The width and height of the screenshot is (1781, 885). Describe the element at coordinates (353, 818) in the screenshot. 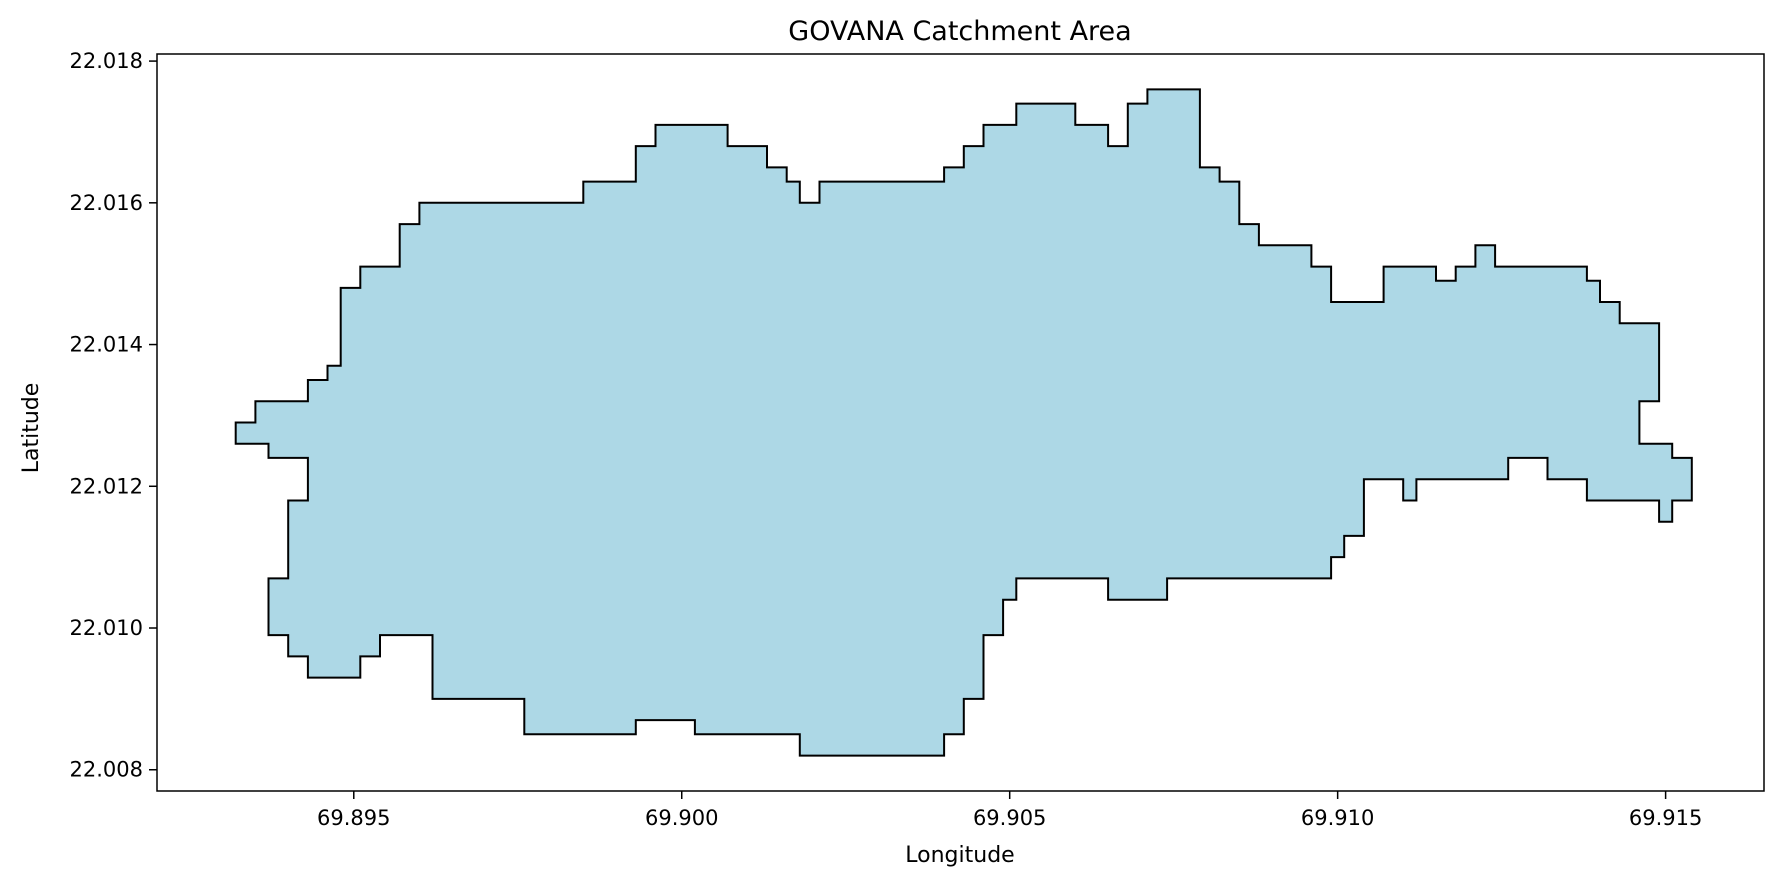

I see `x-tick-label: 69.895` at that location.